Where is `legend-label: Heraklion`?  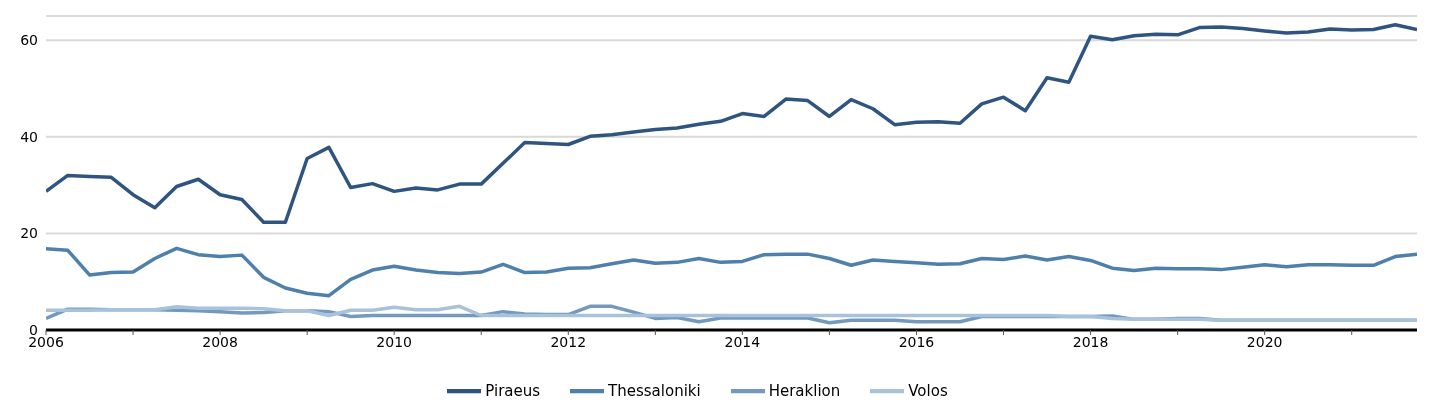
legend-label: Heraklion is located at coordinates (804, 390).